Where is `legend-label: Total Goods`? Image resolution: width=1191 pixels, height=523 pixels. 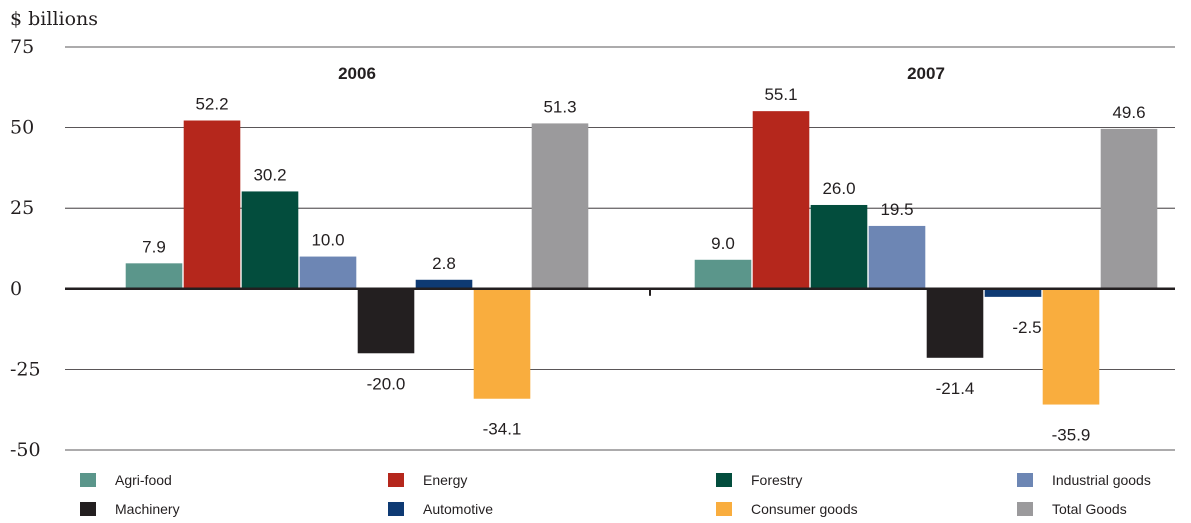
legend-label: Total Goods is located at coordinates (1089, 509).